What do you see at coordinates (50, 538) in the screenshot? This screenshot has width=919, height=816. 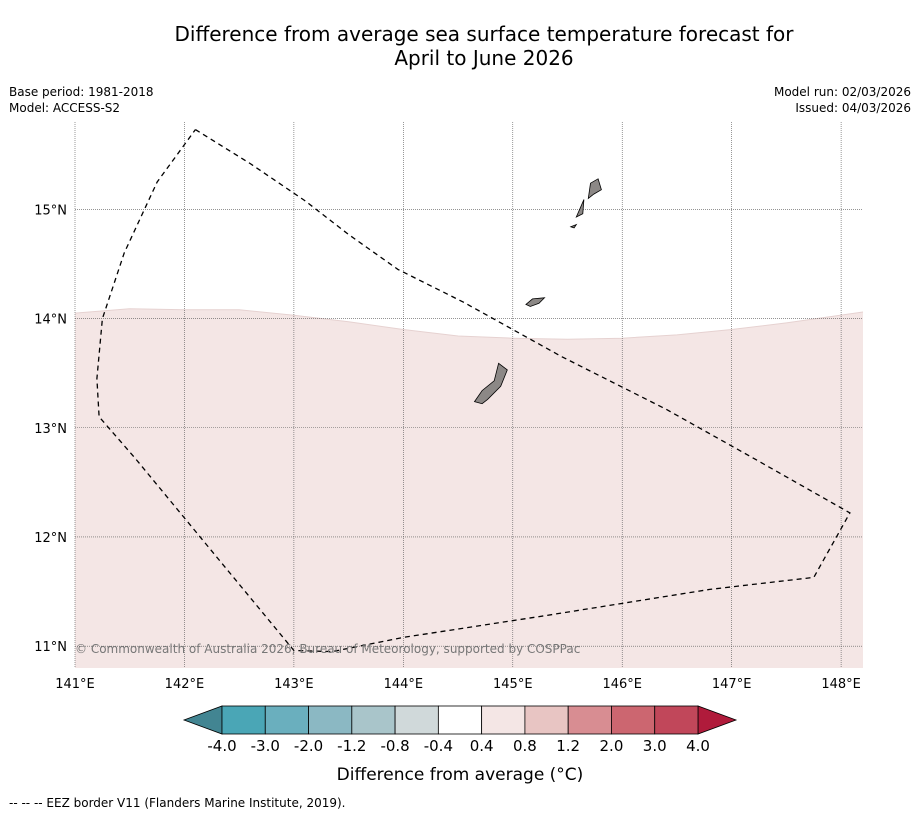 I see `lat-tick-label: 12°N` at bounding box center [50, 538].